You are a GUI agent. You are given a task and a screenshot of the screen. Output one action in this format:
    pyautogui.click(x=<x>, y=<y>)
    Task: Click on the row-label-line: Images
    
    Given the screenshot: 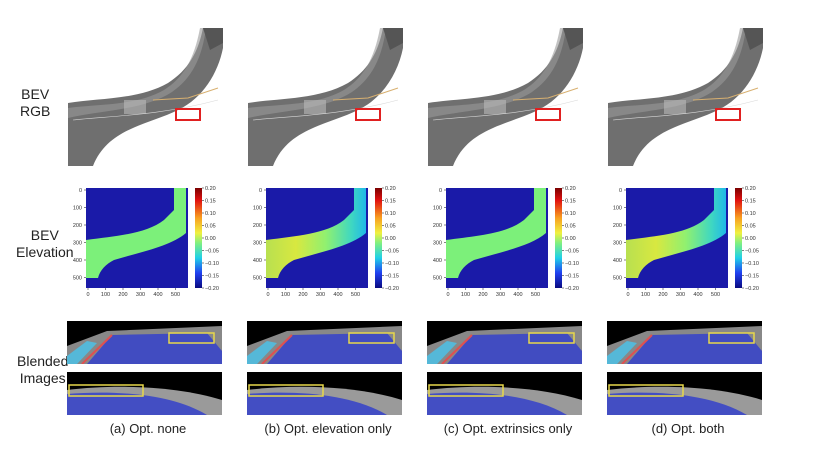 What is the action you would take?
    pyautogui.click(x=42, y=378)
    